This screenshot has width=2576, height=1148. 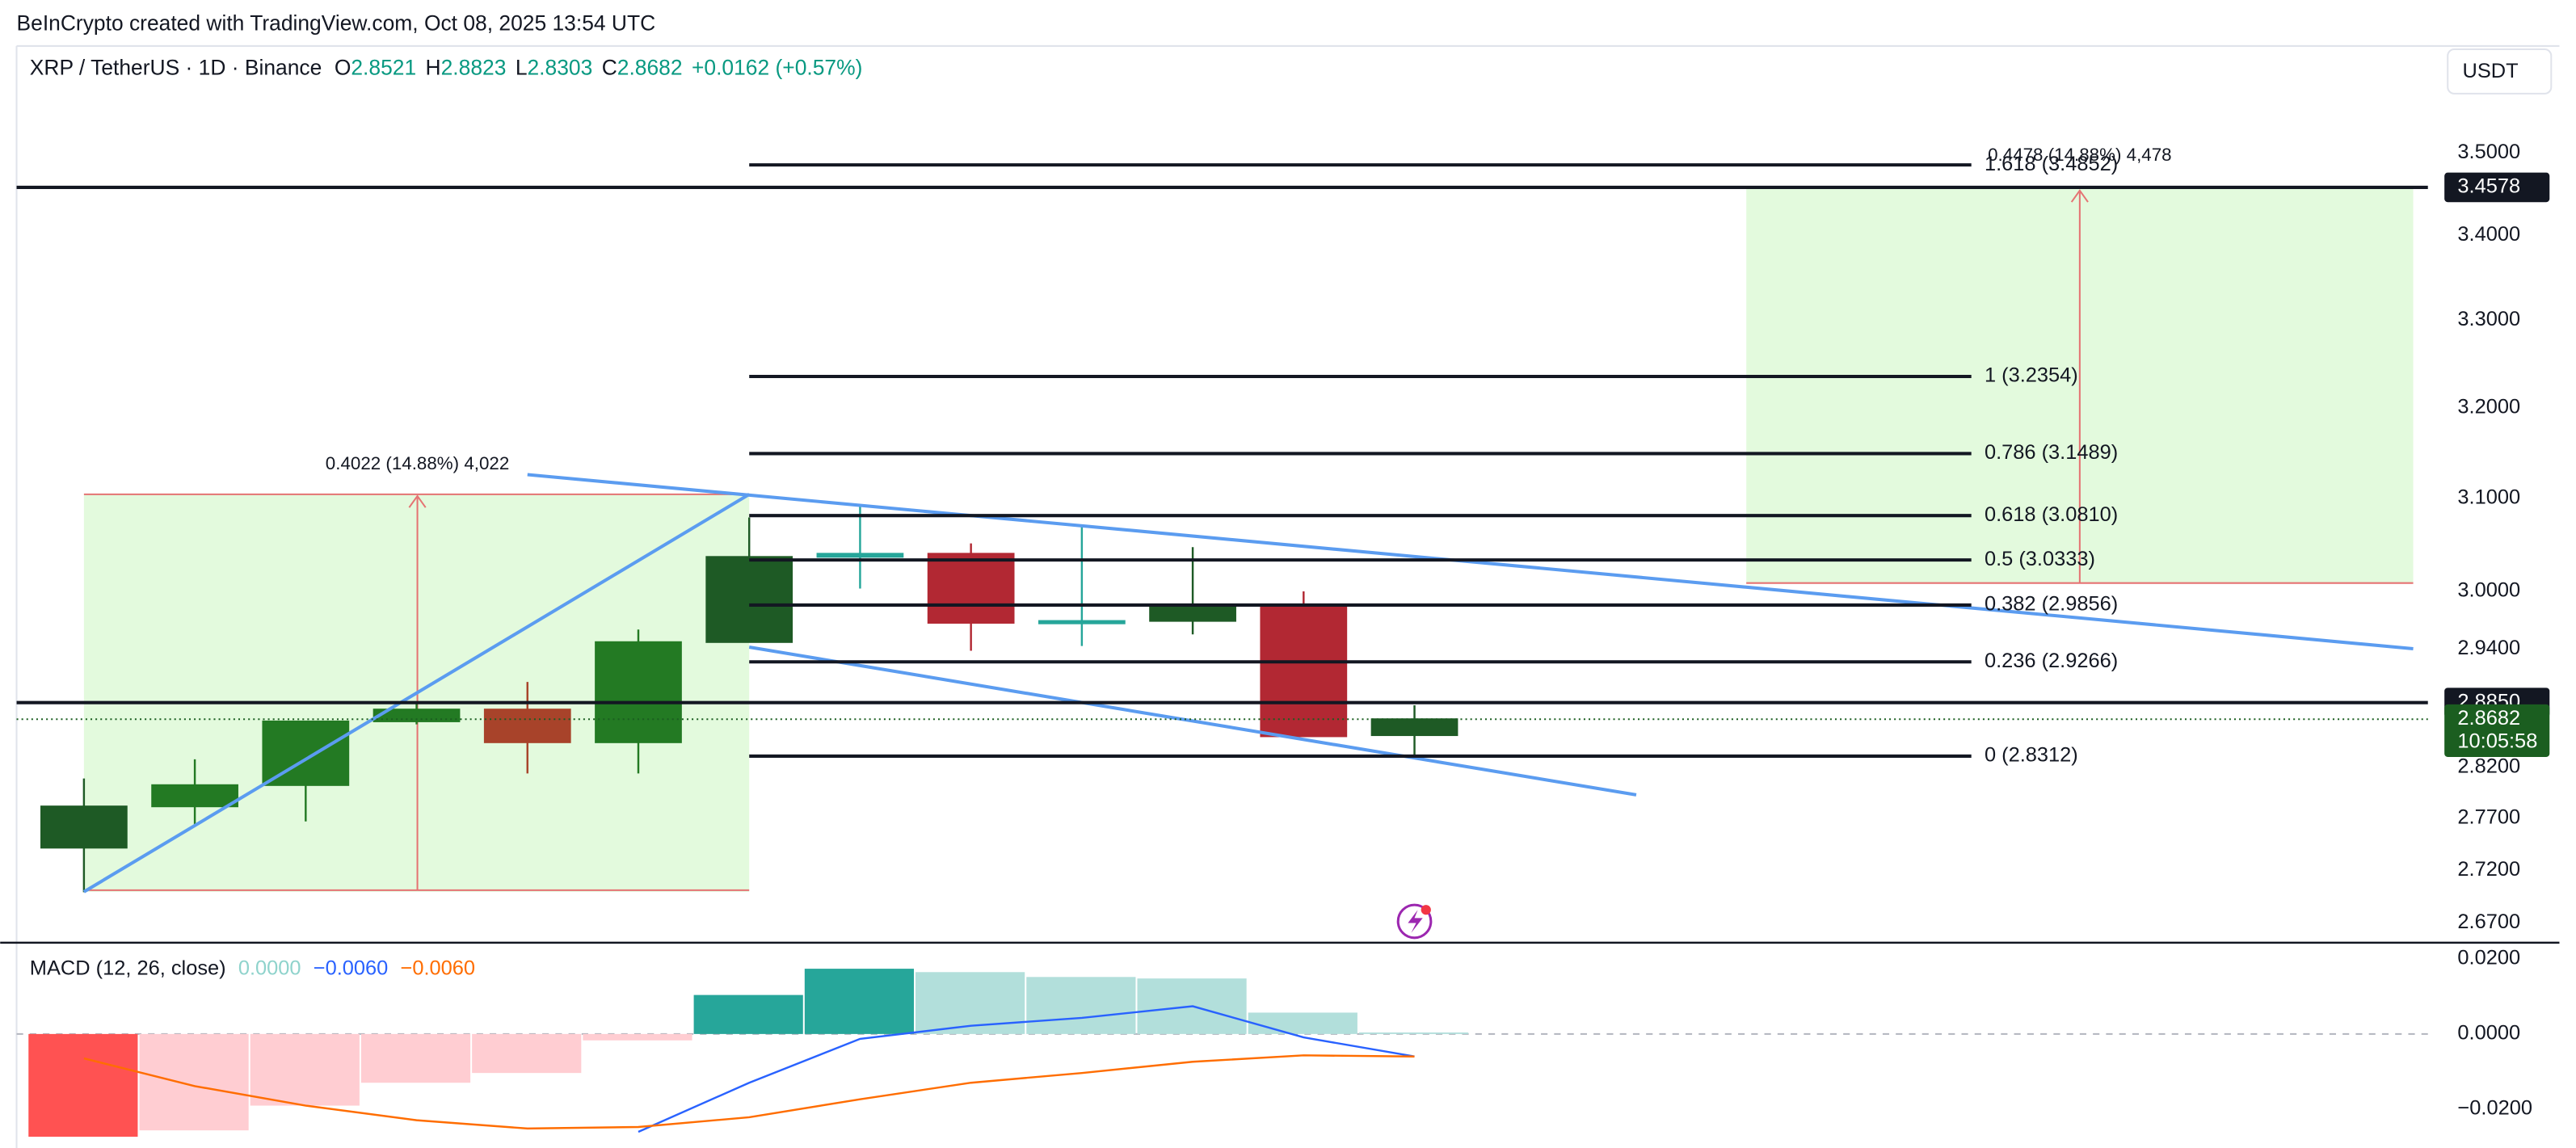 I want to click on currency: USDT, so click(x=2491, y=71).